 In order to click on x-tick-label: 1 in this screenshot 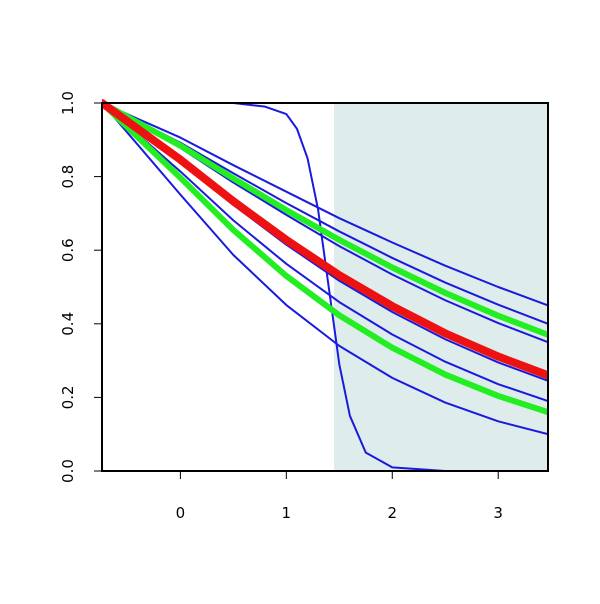, I will do `click(287, 513)`.